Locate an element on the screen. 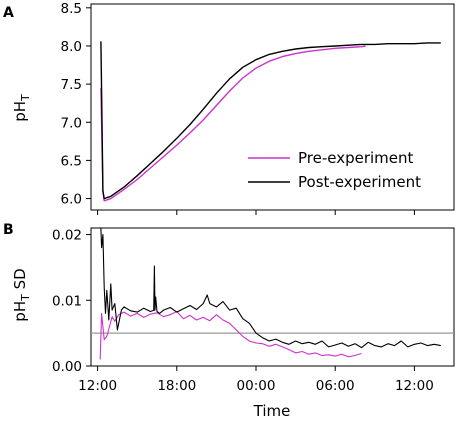 The image size is (459, 422). panel-b-y-tick-label: 0.01 is located at coordinates (67, 301).